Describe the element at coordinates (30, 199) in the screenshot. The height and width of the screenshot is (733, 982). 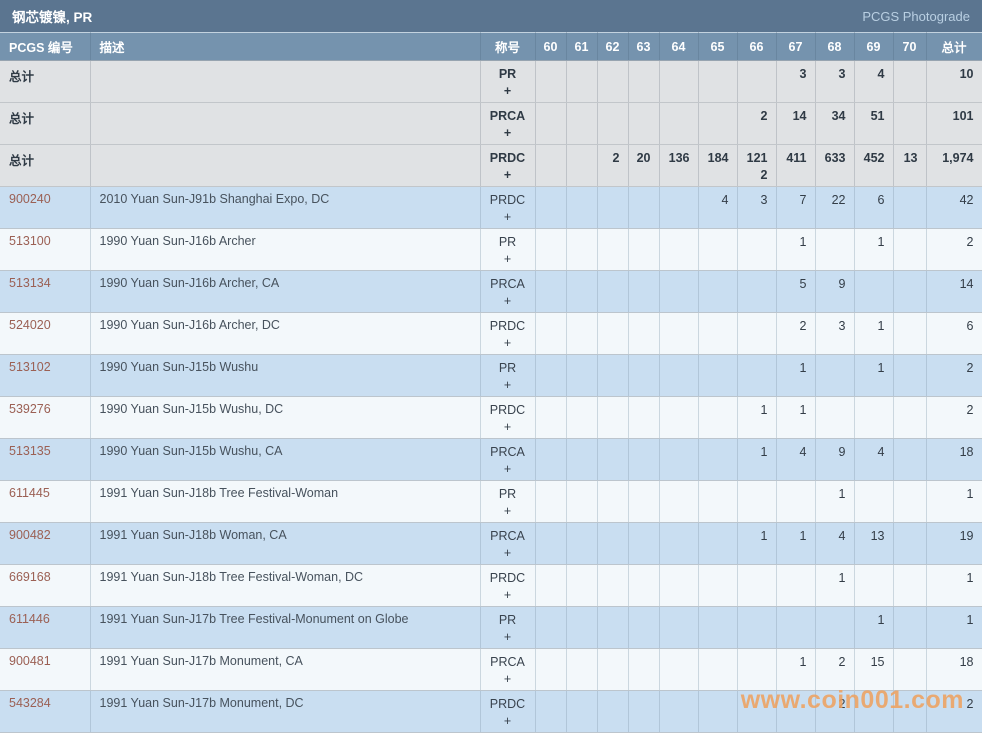
I see `pcgs-number-link: 900240` at that location.